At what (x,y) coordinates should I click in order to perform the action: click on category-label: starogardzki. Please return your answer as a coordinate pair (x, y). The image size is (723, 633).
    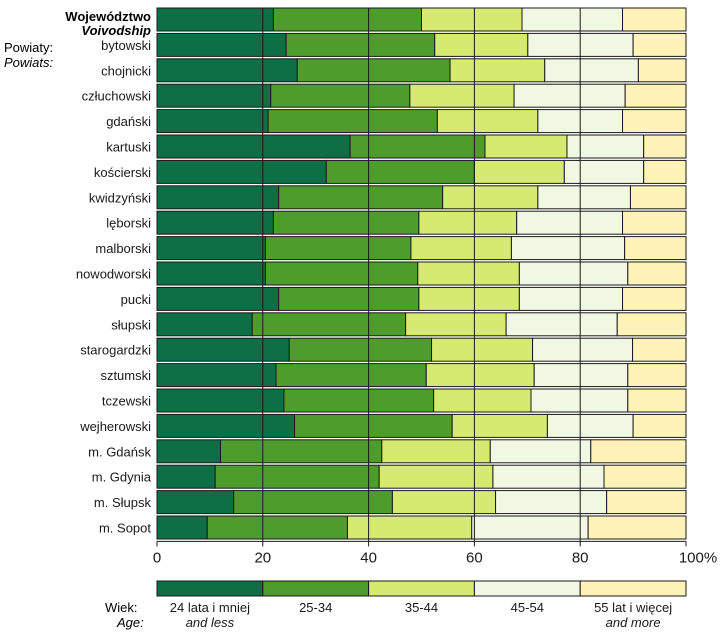
    Looking at the image, I should click on (115, 350).